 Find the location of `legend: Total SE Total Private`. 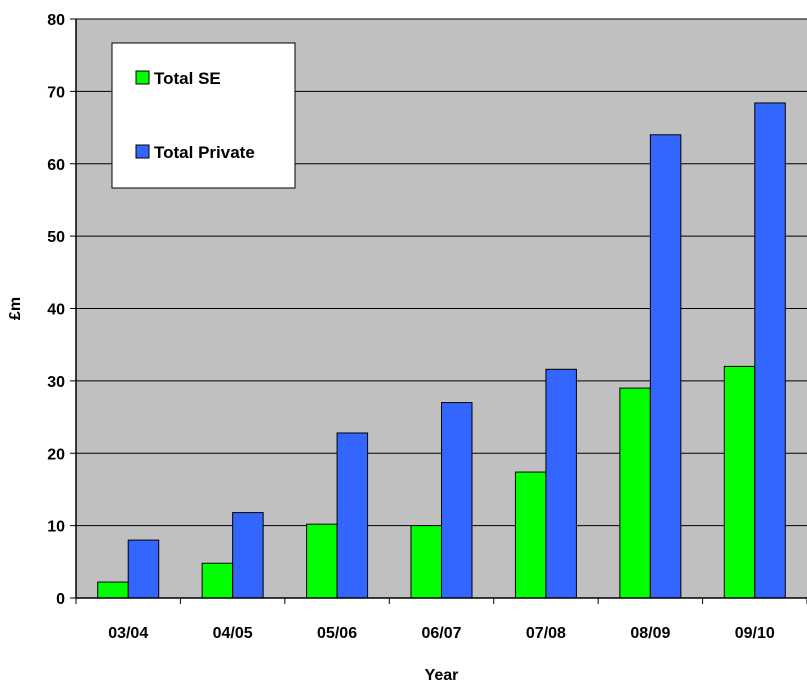

legend: Total SE Total Private is located at coordinates (203, 115).